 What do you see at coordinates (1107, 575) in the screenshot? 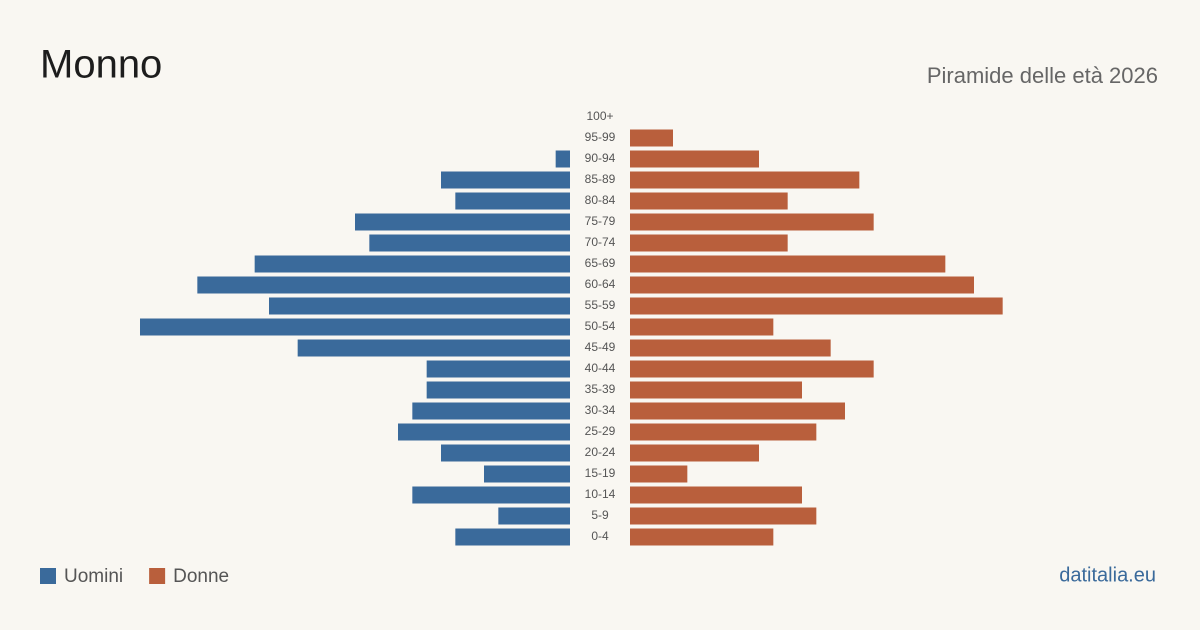
I see `source: datitalia.eu` at bounding box center [1107, 575].